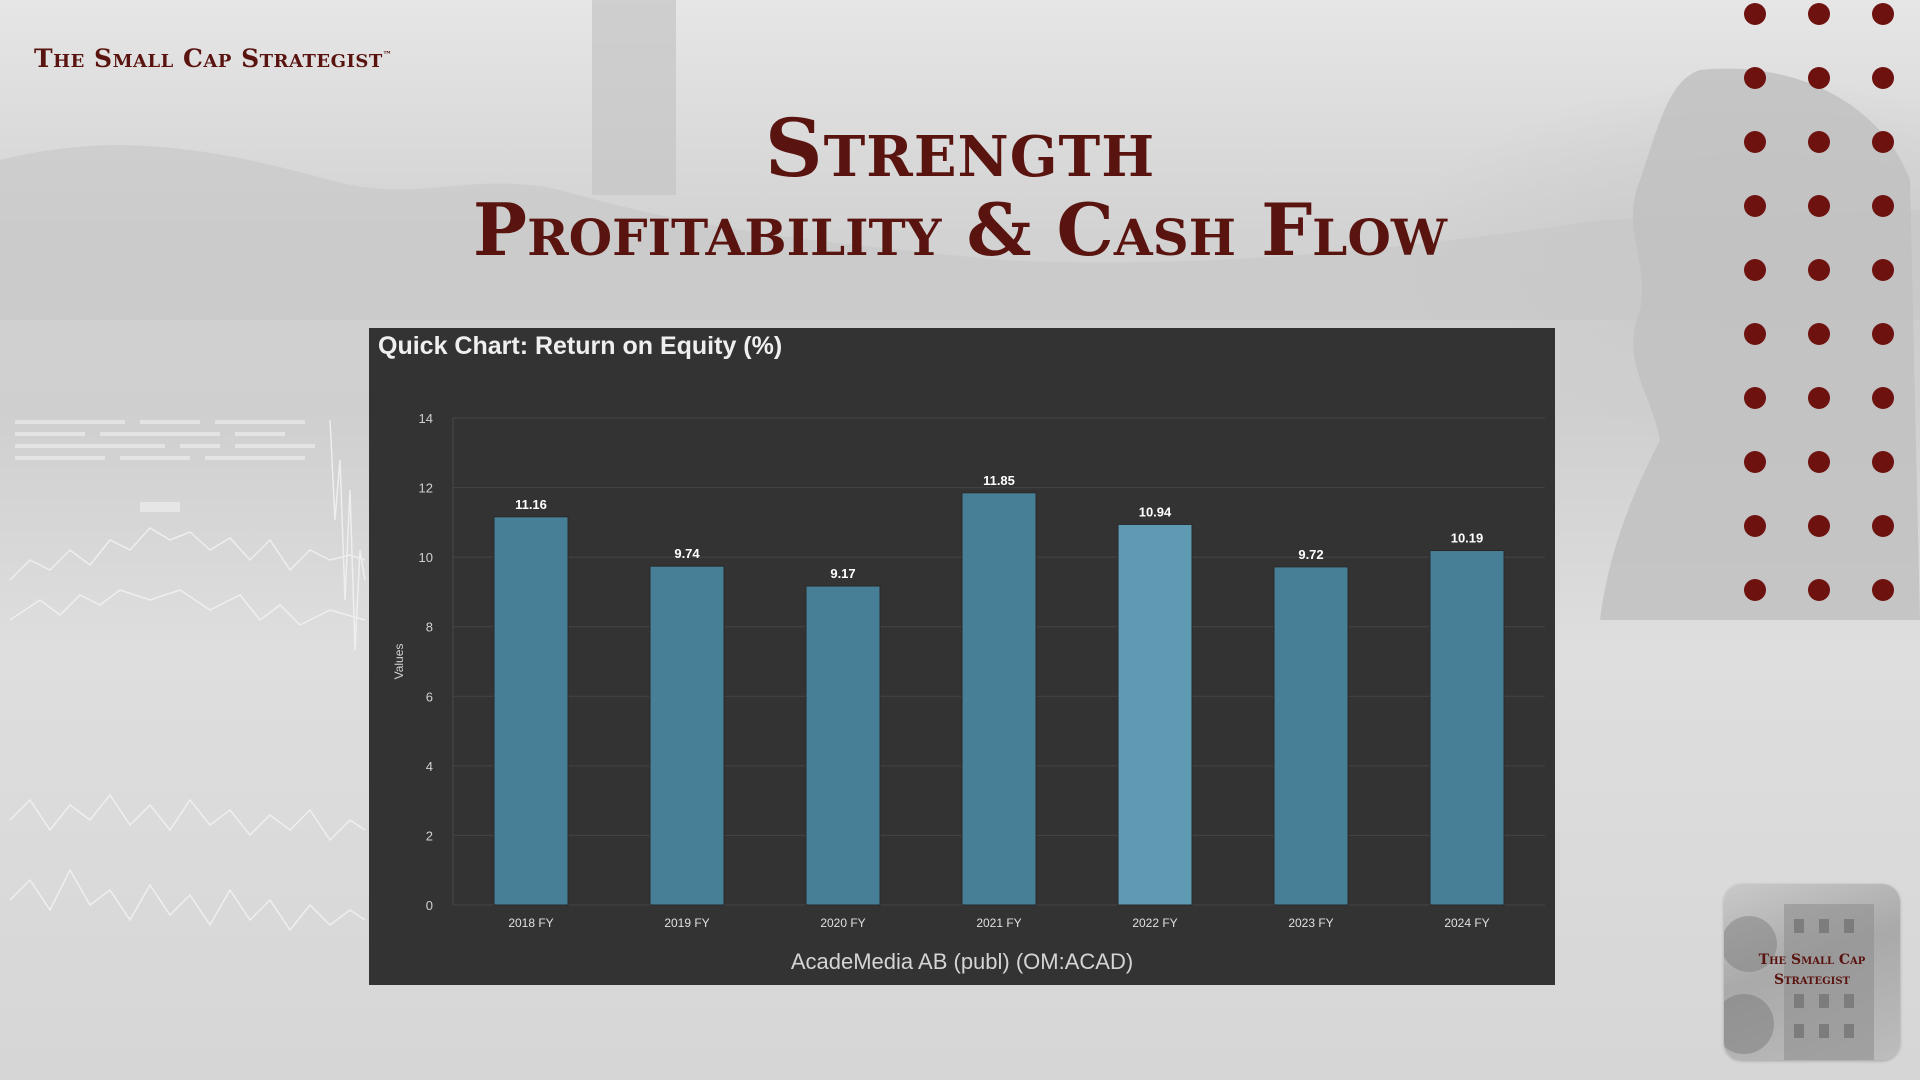 The image size is (1920, 1080). What do you see at coordinates (962, 961) in the screenshot?
I see `chart-company-label: AcadeMedia AB (publ) (OM:ACAD)` at bounding box center [962, 961].